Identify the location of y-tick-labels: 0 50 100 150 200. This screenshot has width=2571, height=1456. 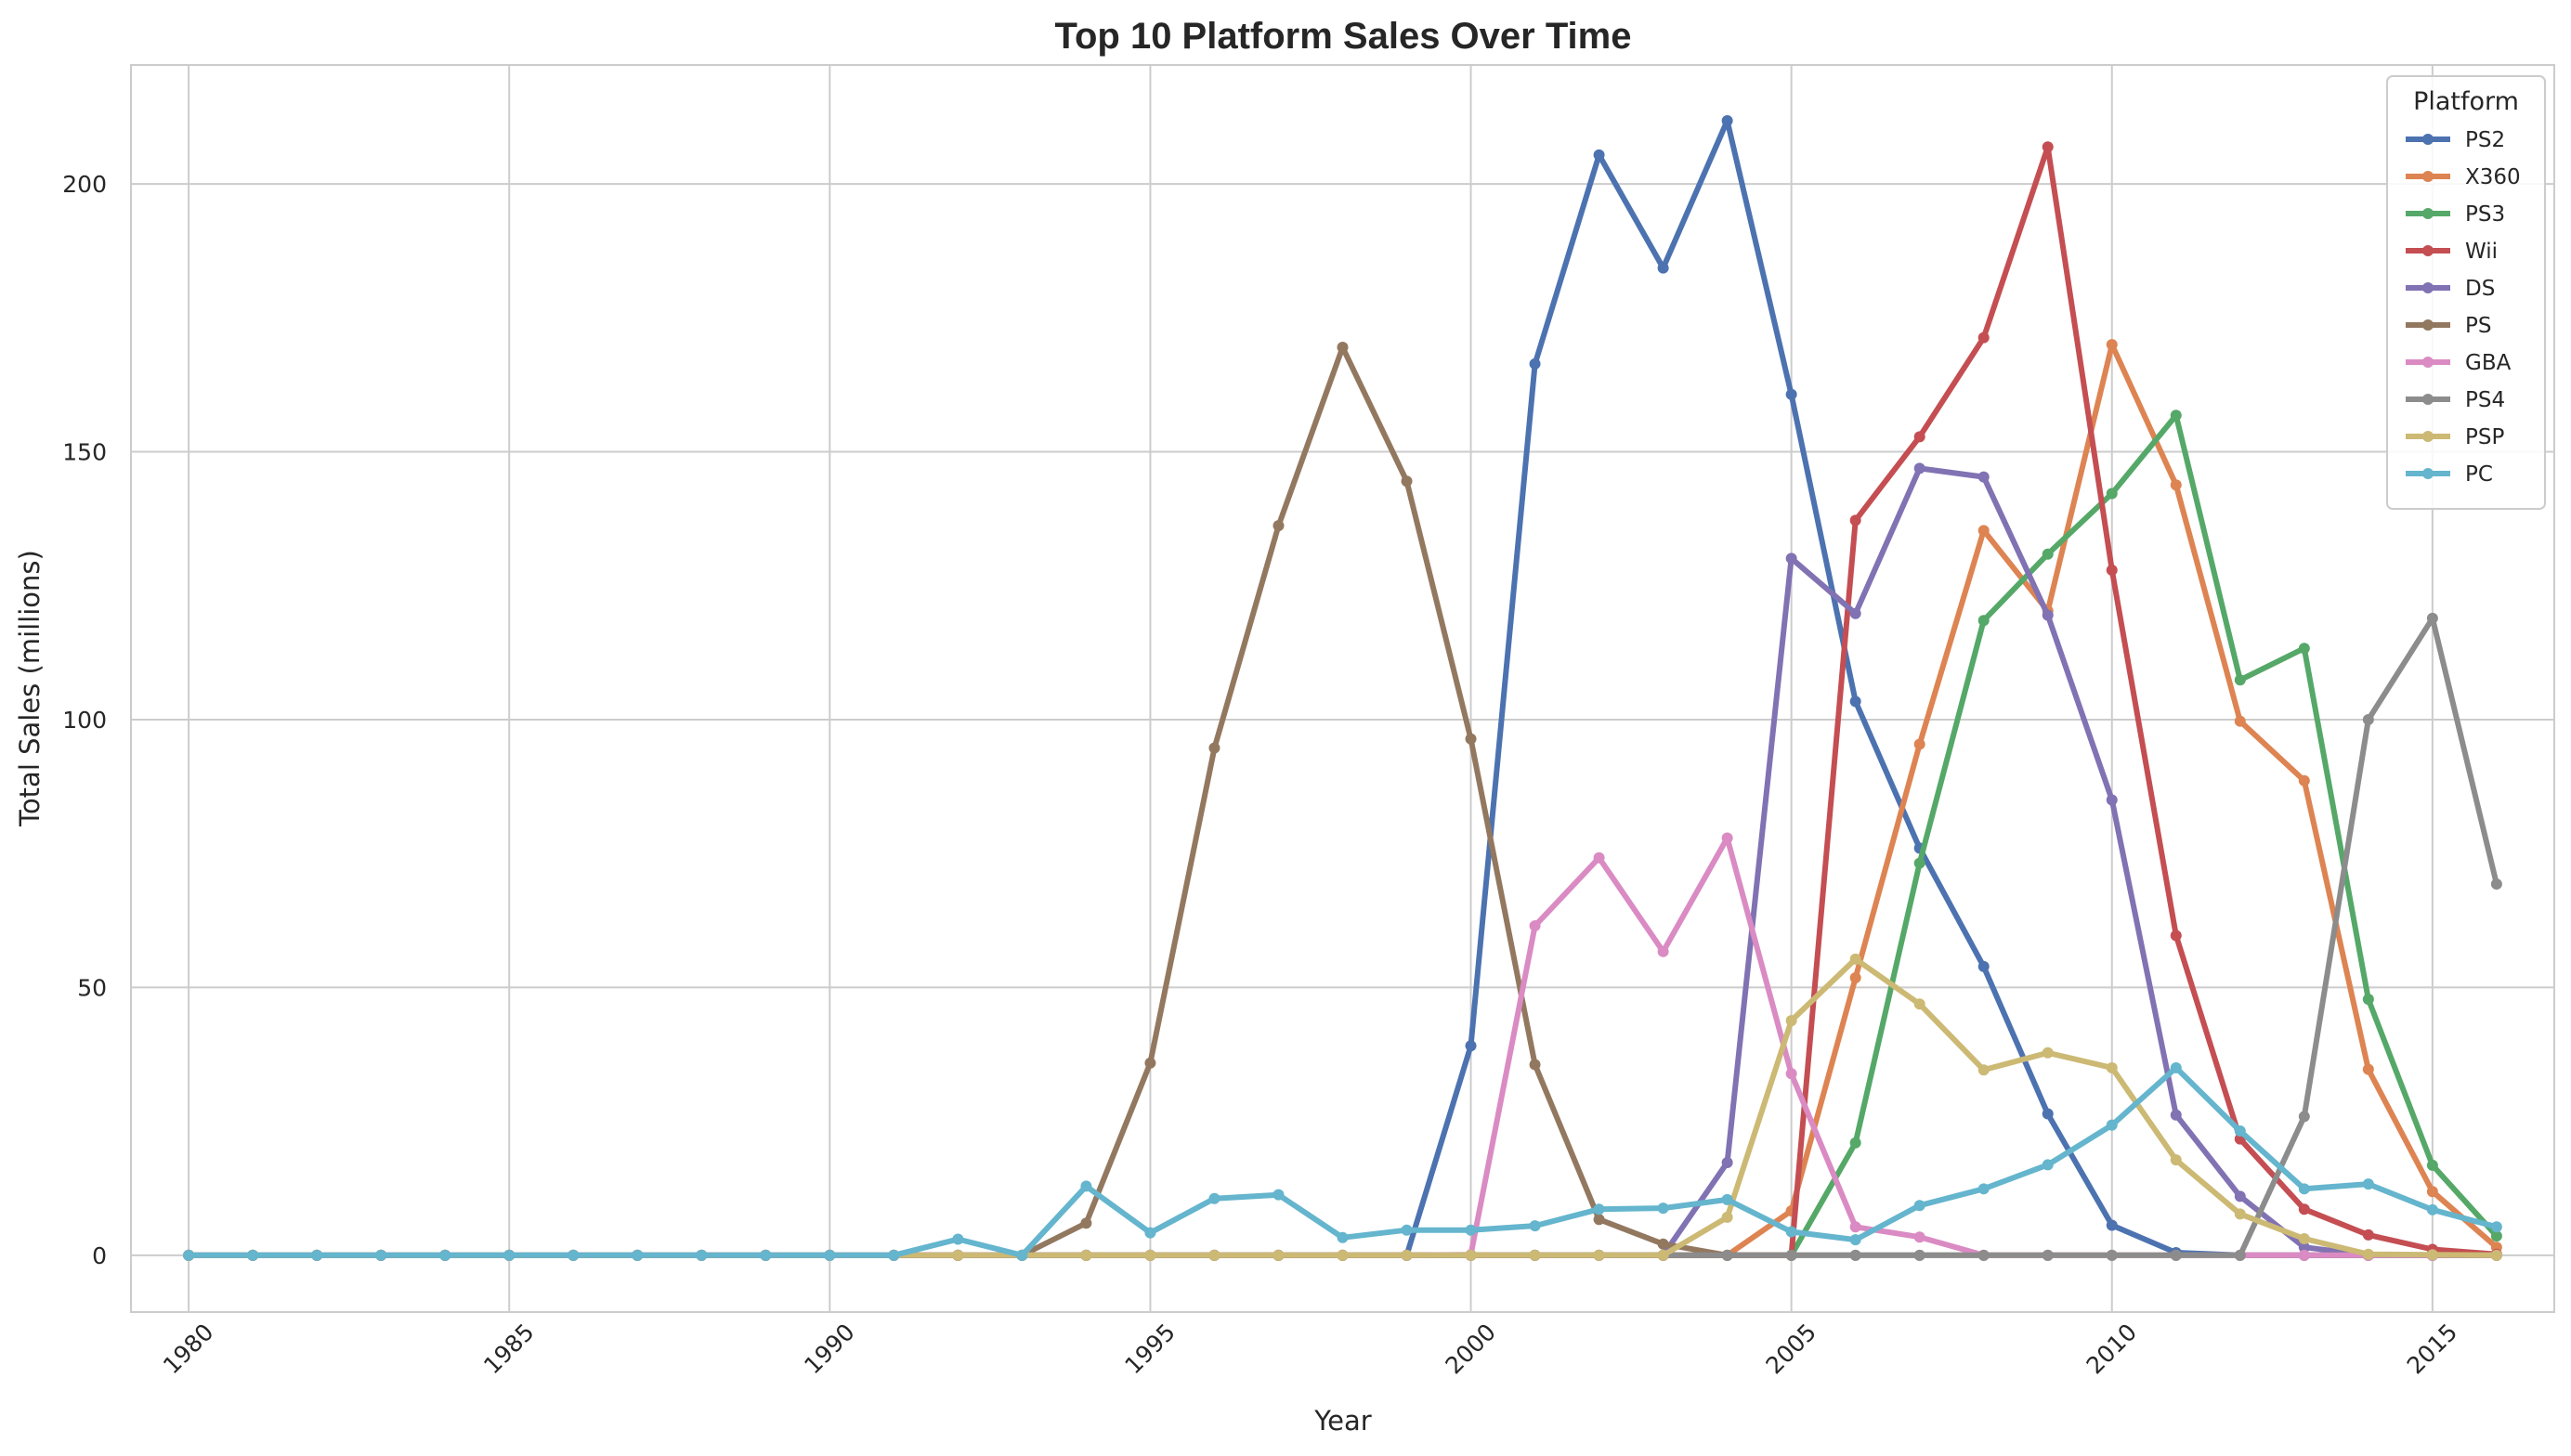
(85, 720).